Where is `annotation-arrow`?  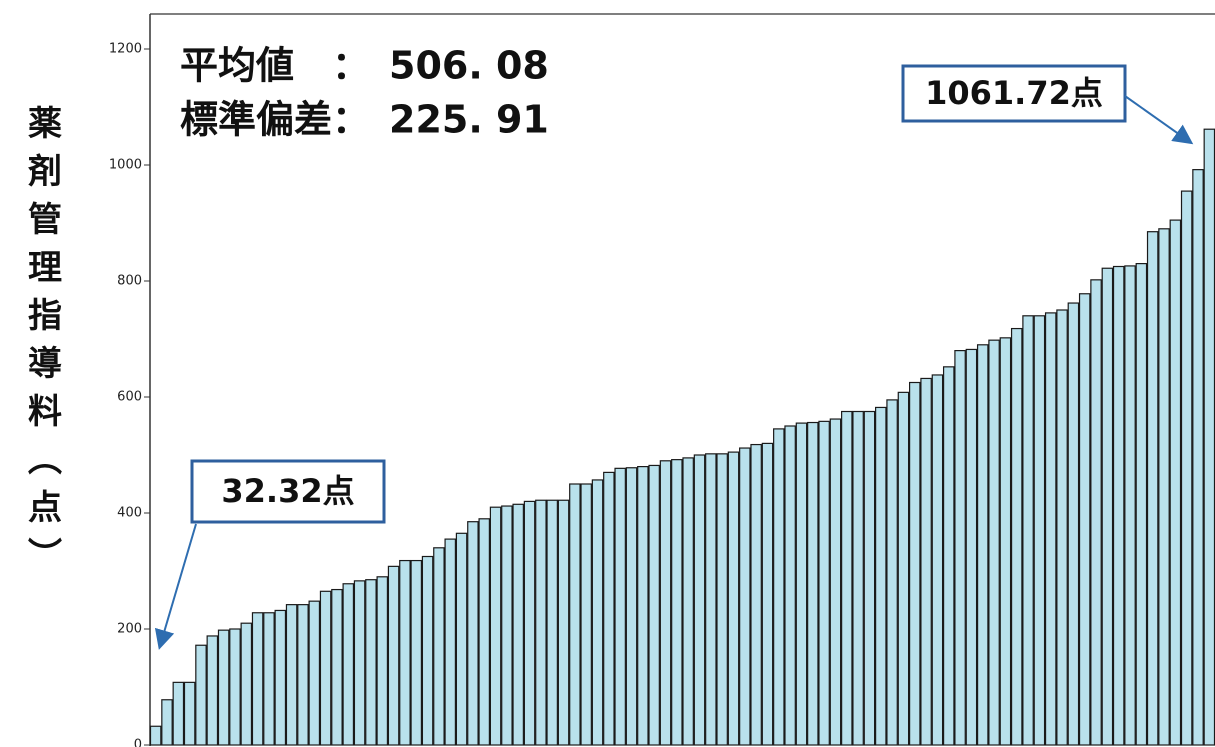 annotation-arrow is located at coordinates (1159, 120).